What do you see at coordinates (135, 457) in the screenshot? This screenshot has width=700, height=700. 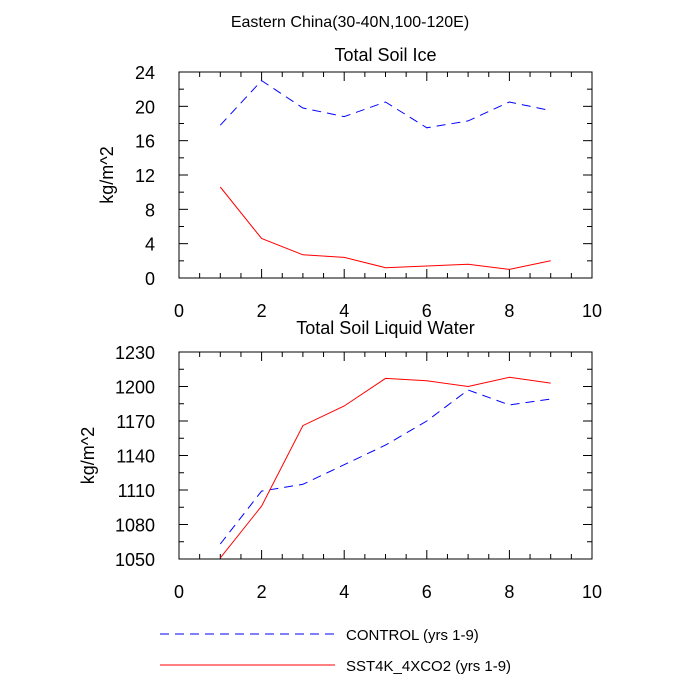 I see `y-tick-label: 1140` at bounding box center [135, 457].